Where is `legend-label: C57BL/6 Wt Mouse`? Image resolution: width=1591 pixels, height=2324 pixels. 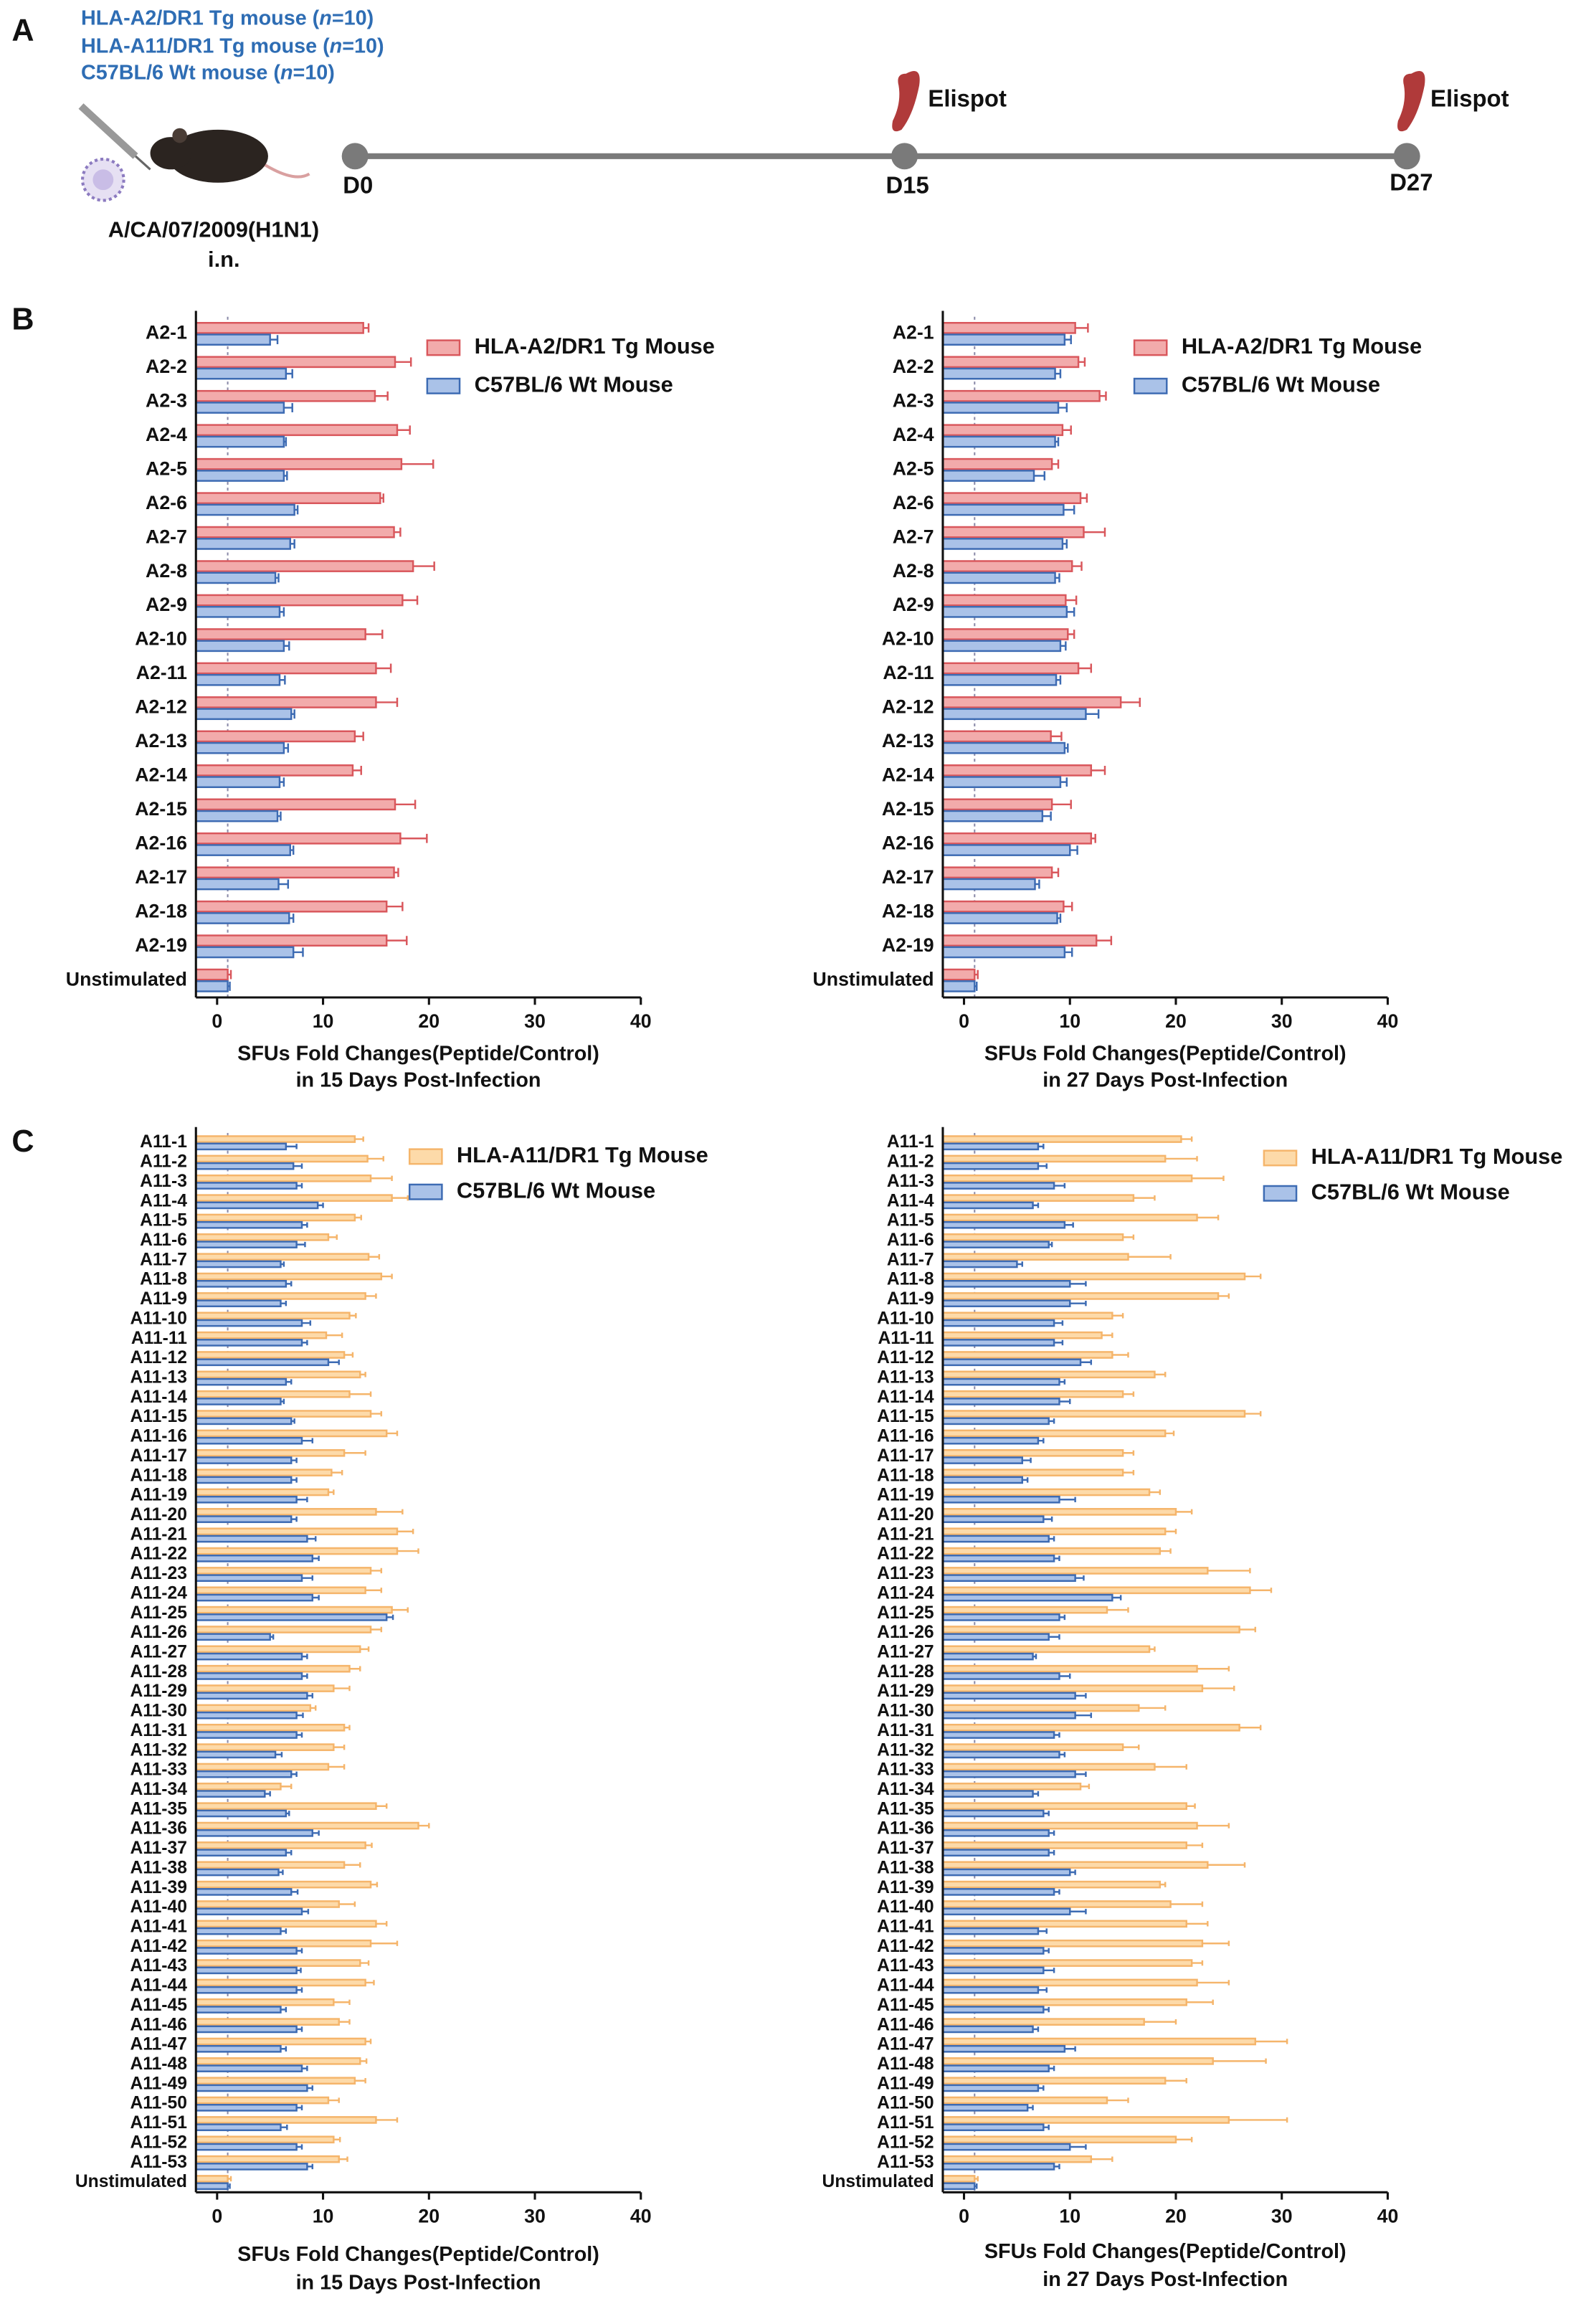 legend-label: C57BL/6 Wt Mouse is located at coordinates (574, 384).